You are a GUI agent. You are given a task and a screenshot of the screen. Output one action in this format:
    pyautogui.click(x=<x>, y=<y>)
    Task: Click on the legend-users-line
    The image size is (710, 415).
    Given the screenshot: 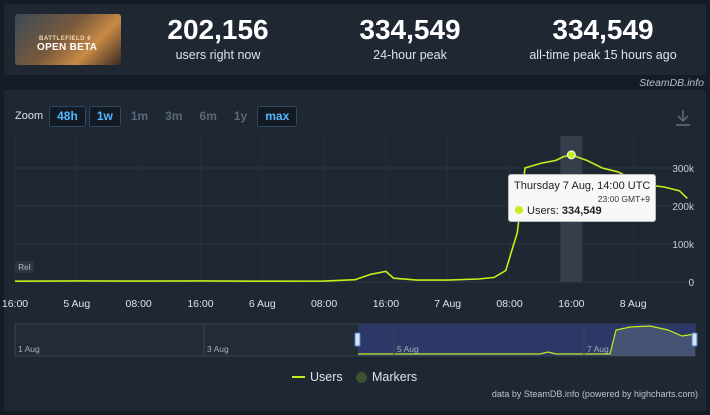 What is the action you would take?
    pyautogui.click(x=298, y=377)
    